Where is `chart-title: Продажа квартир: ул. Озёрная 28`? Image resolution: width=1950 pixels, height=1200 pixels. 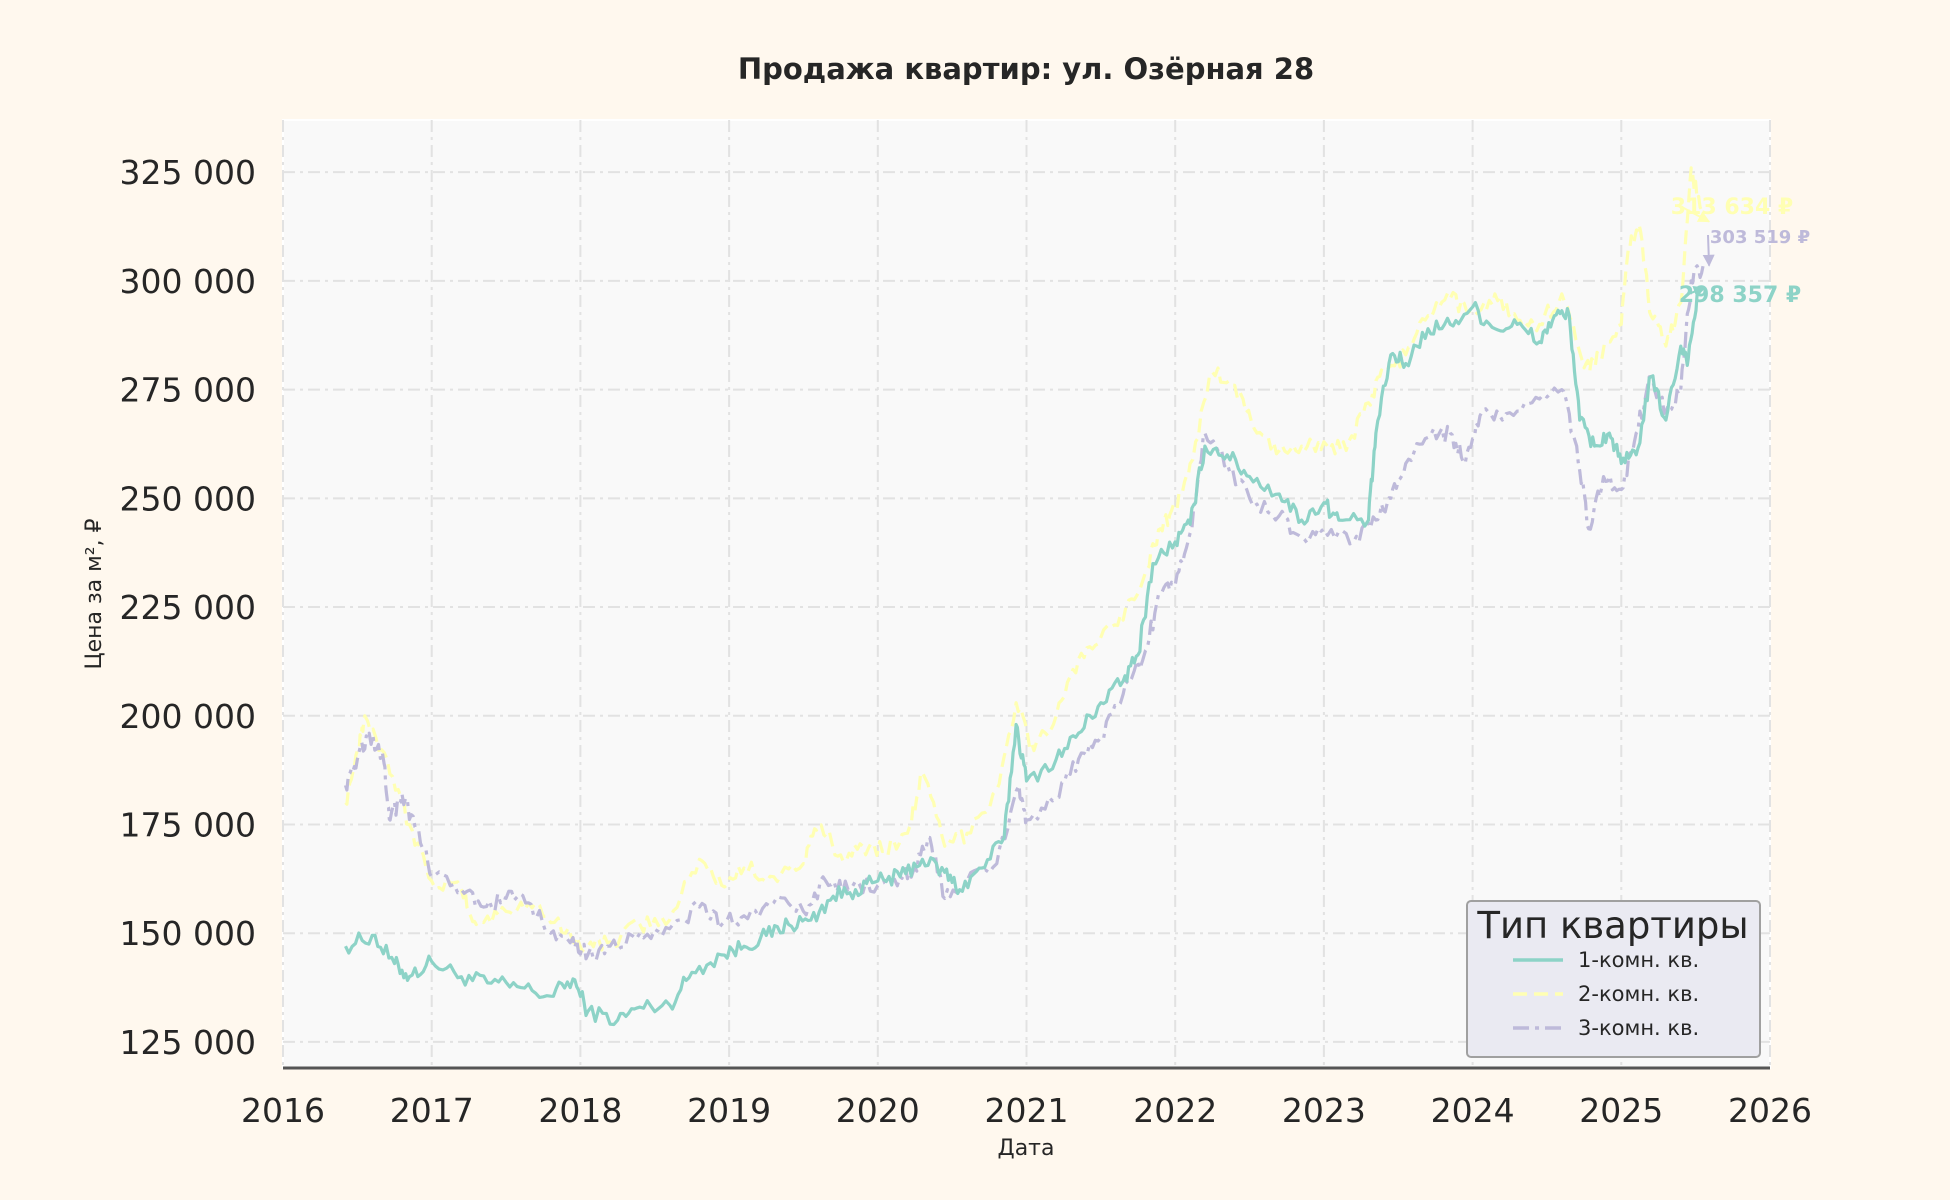 chart-title: Продажа квартир: ул. Озёрная 28 is located at coordinates (1026, 69).